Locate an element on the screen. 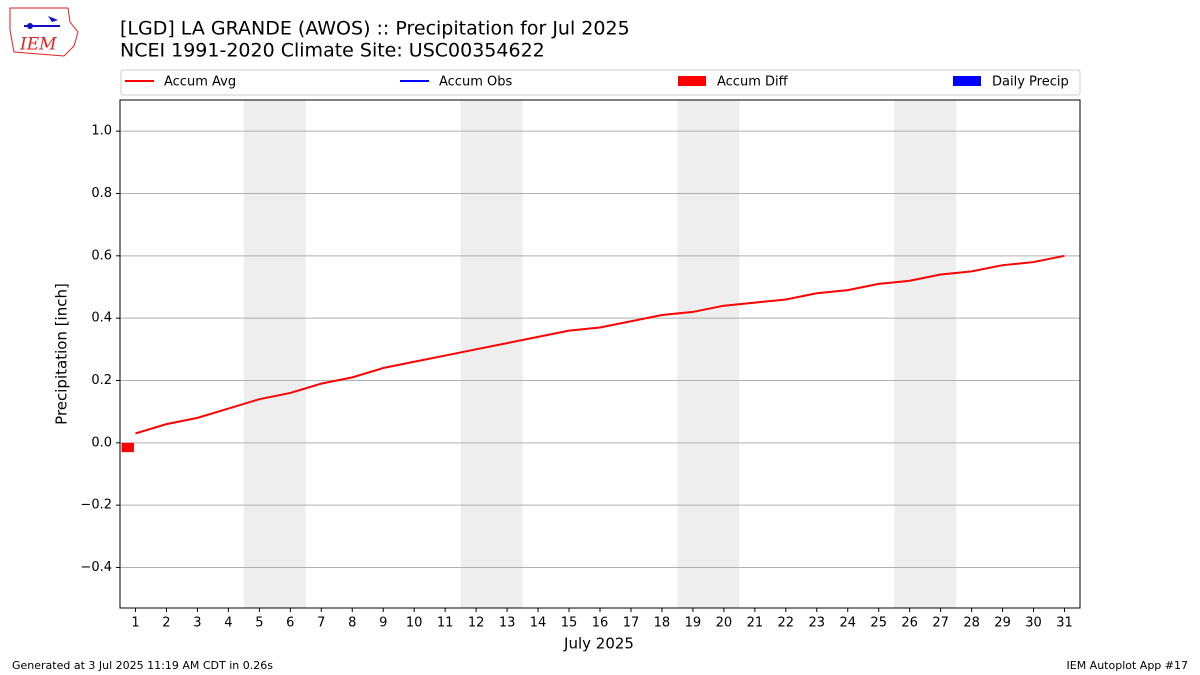  y-tick-label: 0.4 is located at coordinates (101, 318).